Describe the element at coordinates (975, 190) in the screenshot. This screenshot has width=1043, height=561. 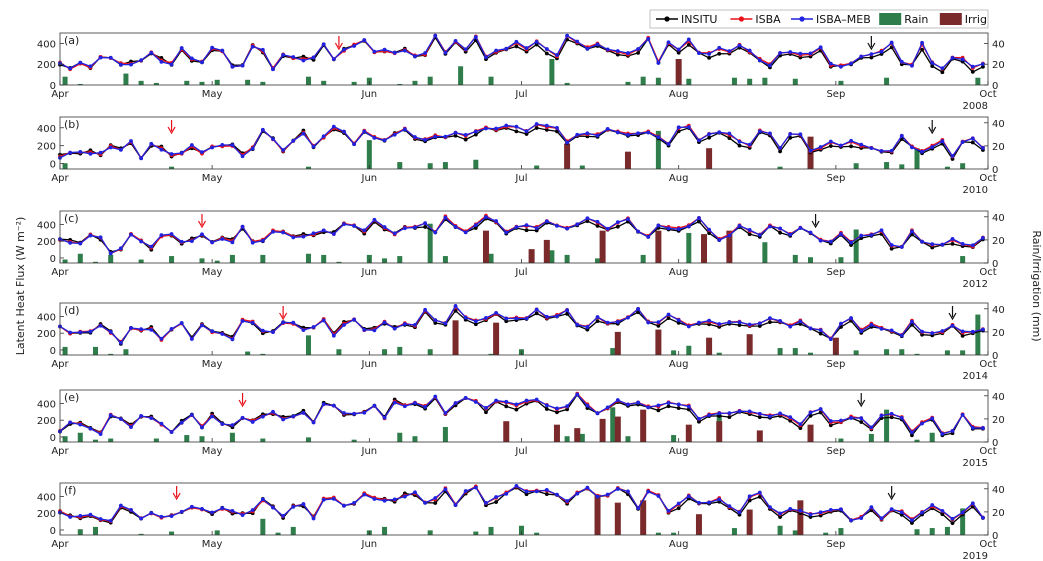
I see `year-label: 2010` at that location.